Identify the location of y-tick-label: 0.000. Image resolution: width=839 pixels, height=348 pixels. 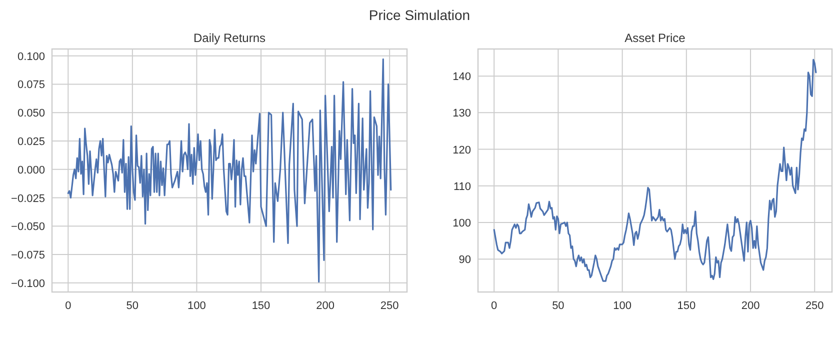
(31, 170).